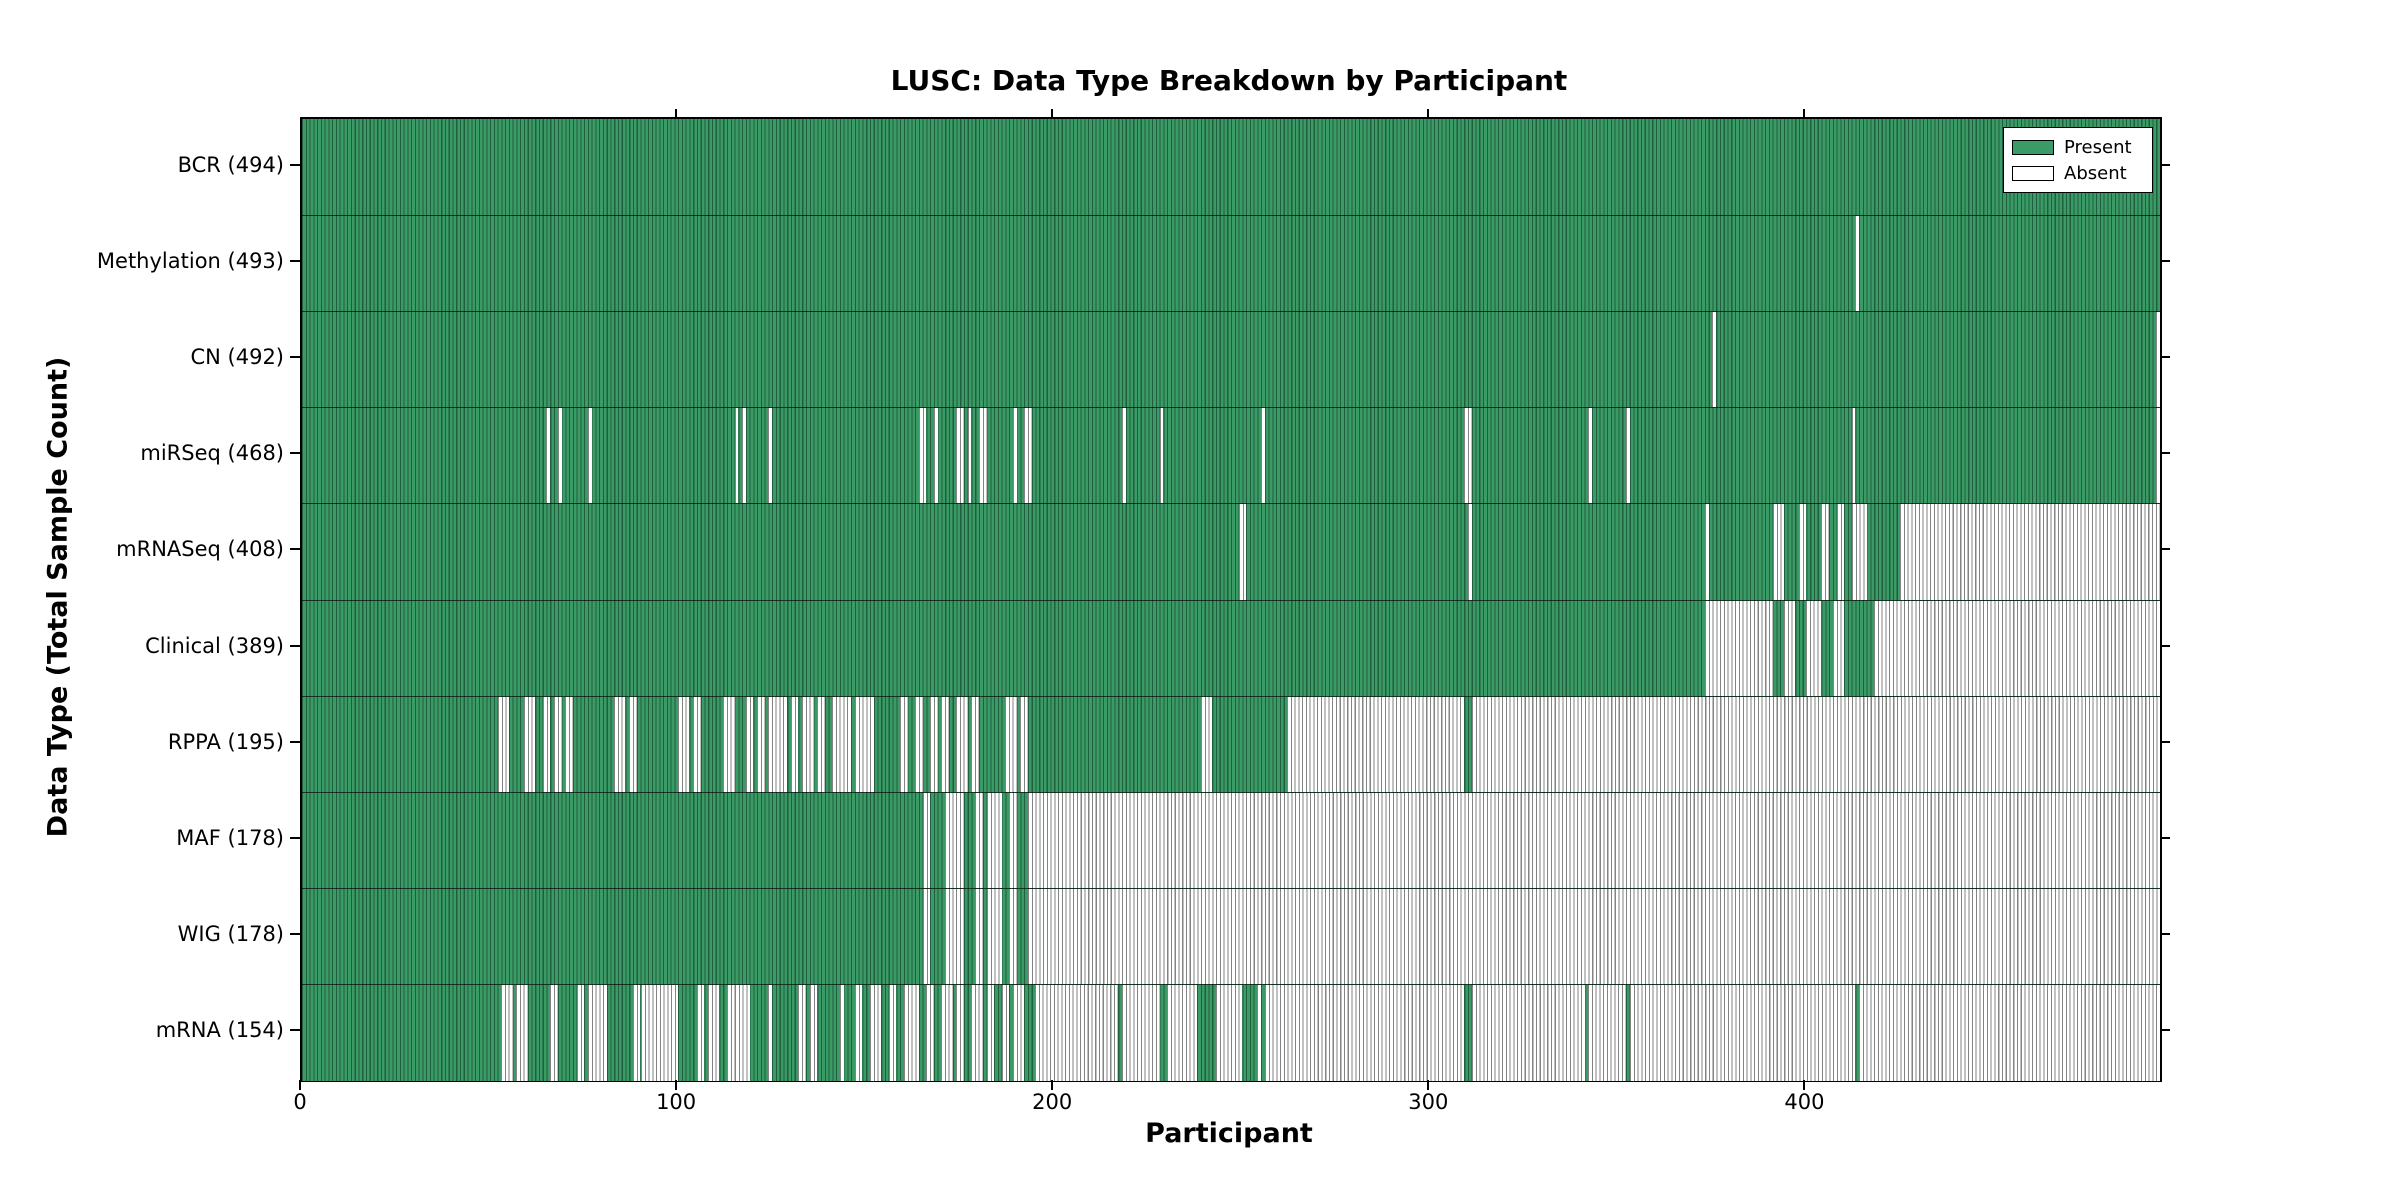 The width and height of the screenshot is (2400, 1200). Describe the element at coordinates (1231, 648) in the screenshot. I see `matrix-row-Clinical` at that location.